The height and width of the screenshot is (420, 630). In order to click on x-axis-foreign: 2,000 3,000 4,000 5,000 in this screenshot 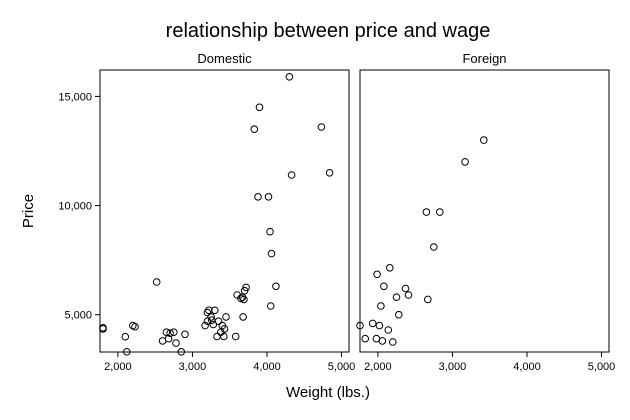, I will do `click(489, 362)`.